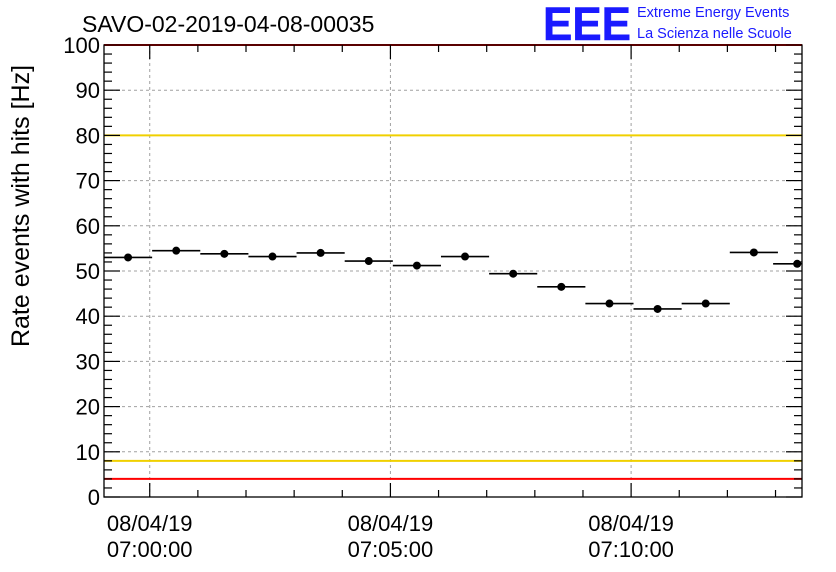 This screenshot has width=836, height=572. I want to click on y-tick-label: 50, so click(88, 271).